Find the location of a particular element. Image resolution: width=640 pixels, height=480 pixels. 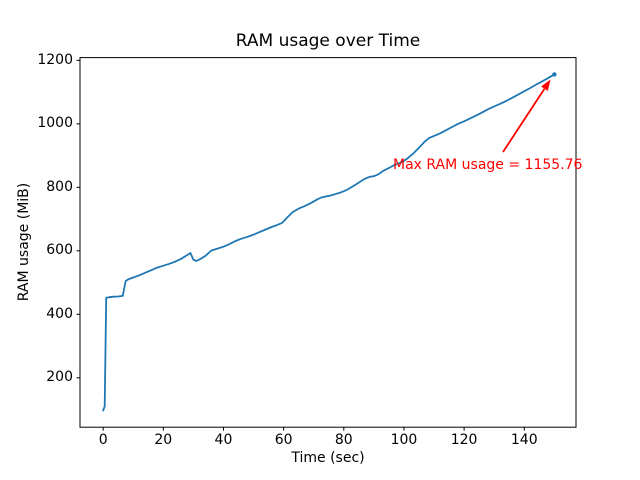

x-tick-label: 100 is located at coordinates (404, 440).